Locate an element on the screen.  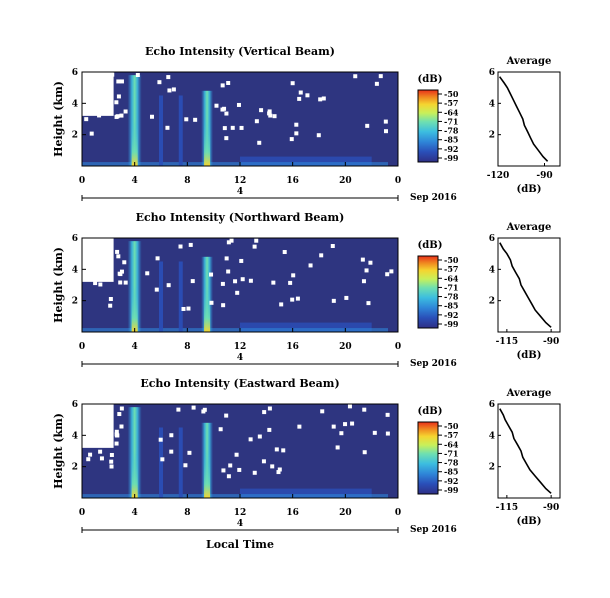
average-x-tick-label: -115 is located at coordinates (507, 342).